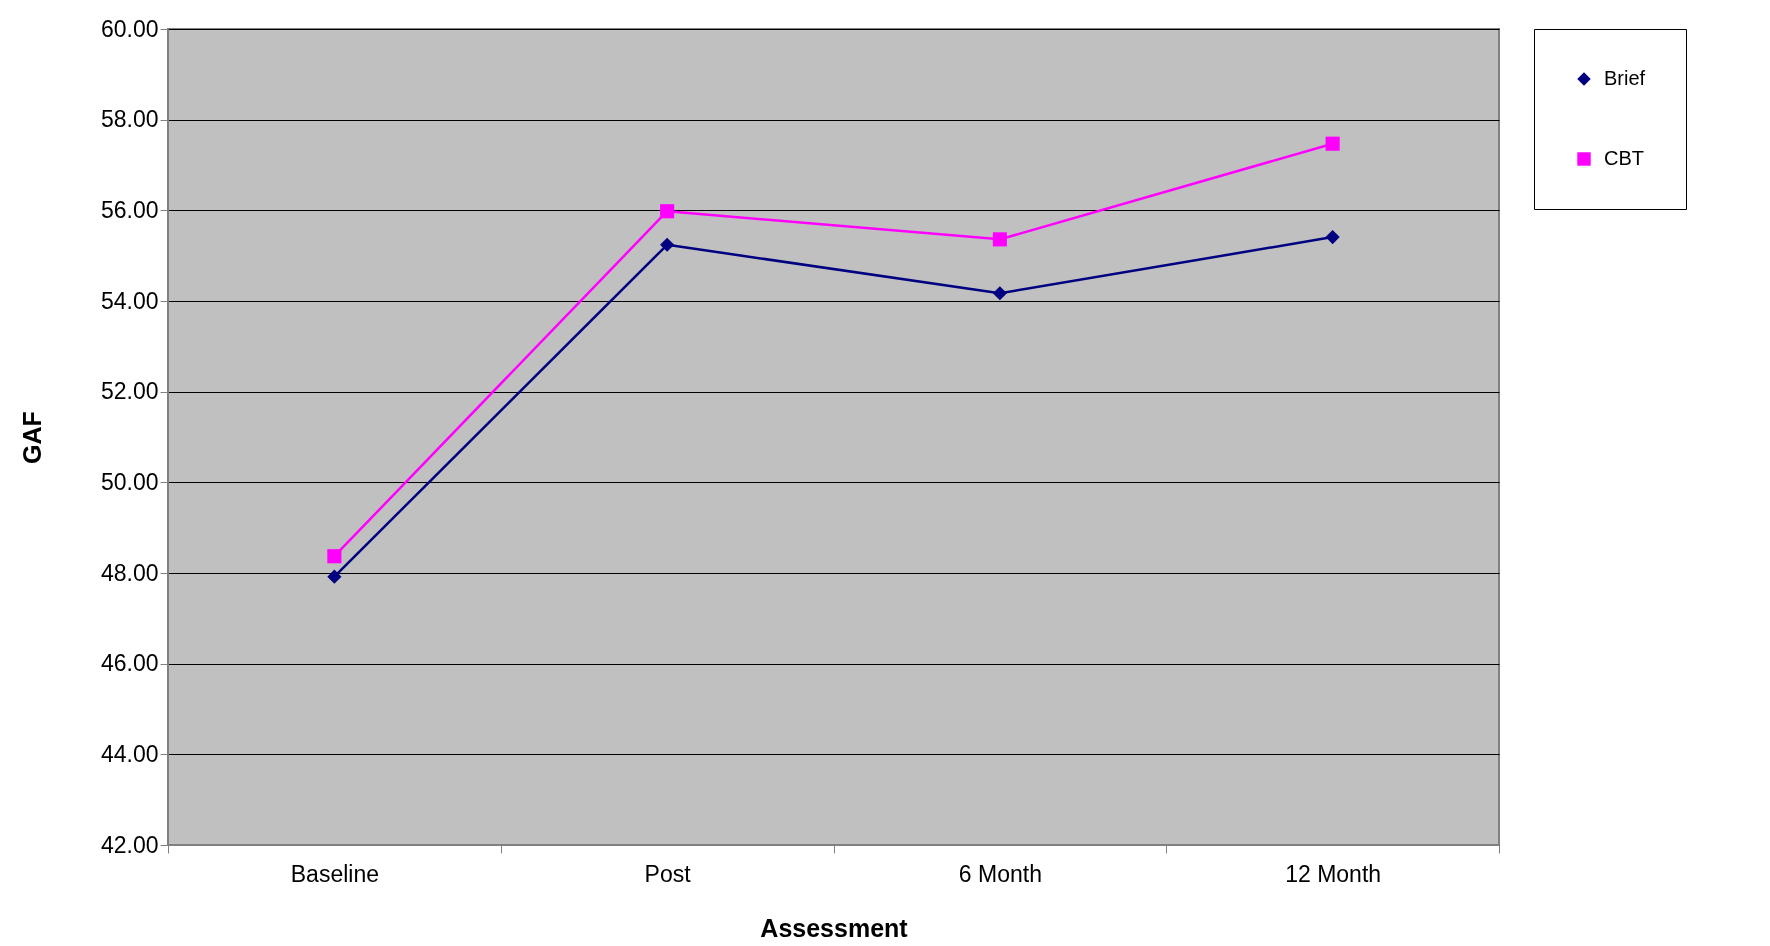 Image resolution: width=1770 pixels, height=946 pixels. What do you see at coordinates (129, 481) in the screenshot?
I see `y-tick-label: 50.00` at bounding box center [129, 481].